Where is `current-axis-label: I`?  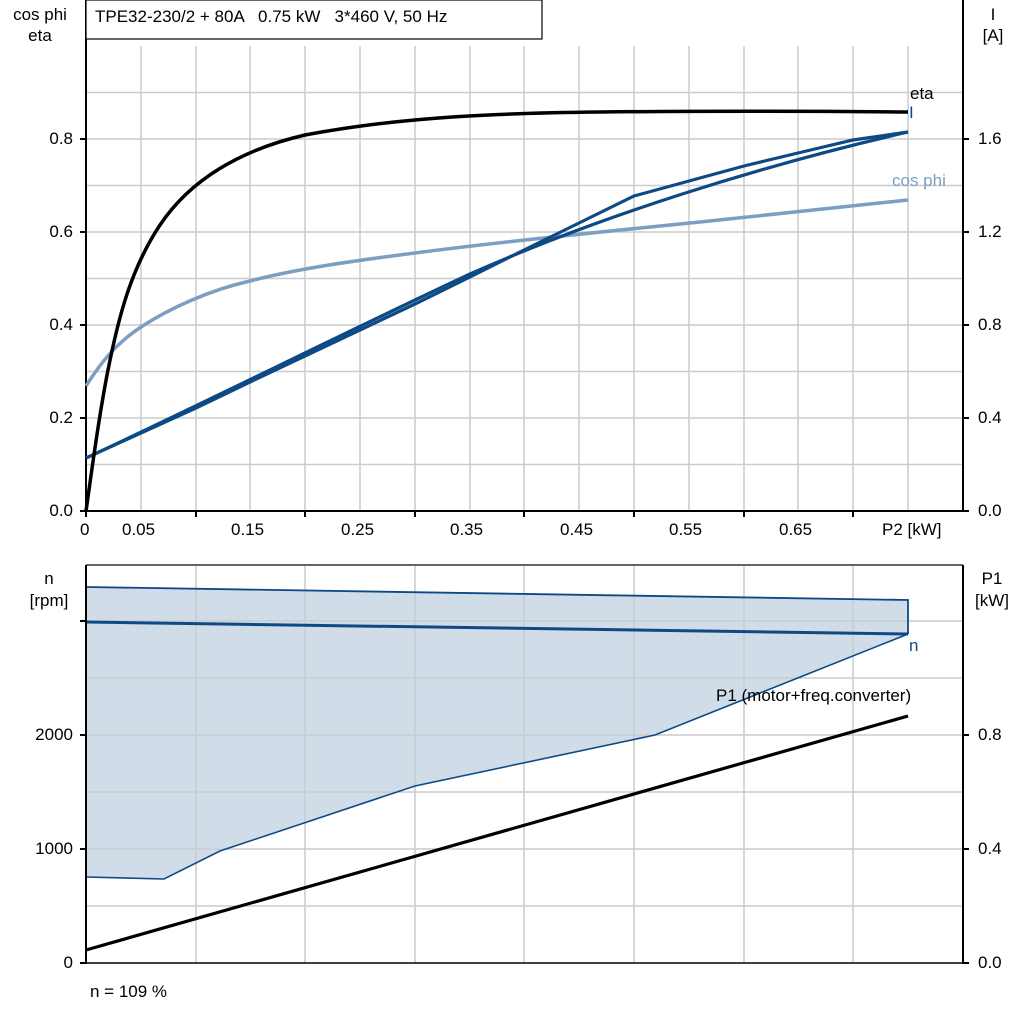 current-axis-label: I is located at coordinates (993, 14).